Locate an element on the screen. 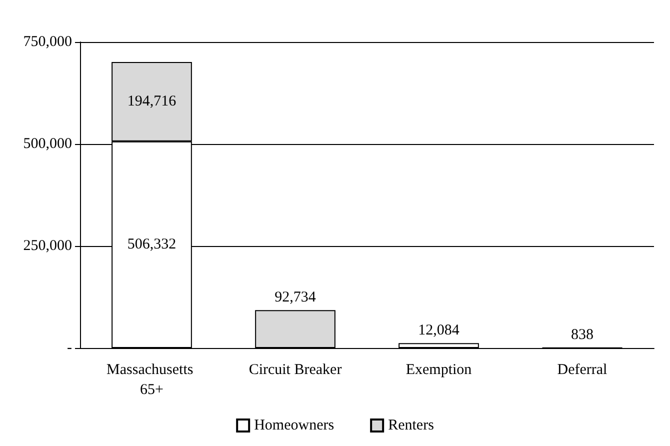  y-tick-label: 500,000 is located at coordinates (47, 144).